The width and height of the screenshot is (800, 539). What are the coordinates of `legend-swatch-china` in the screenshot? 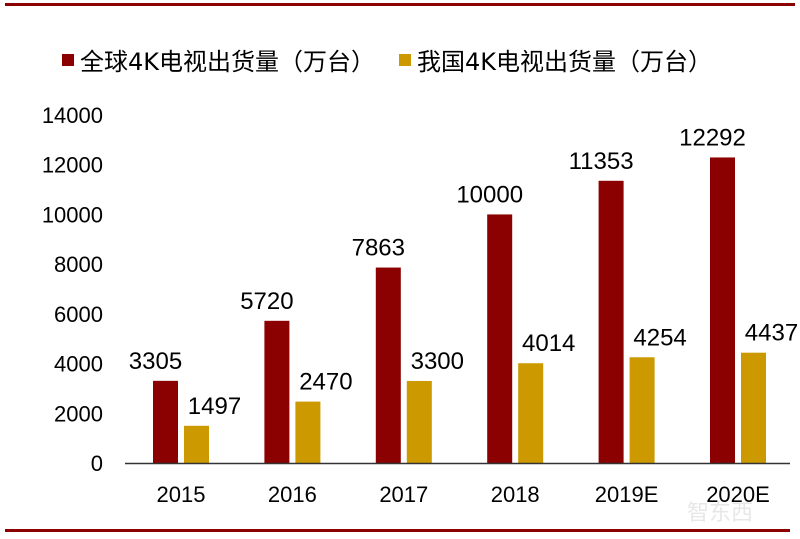 It's located at (405, 59).